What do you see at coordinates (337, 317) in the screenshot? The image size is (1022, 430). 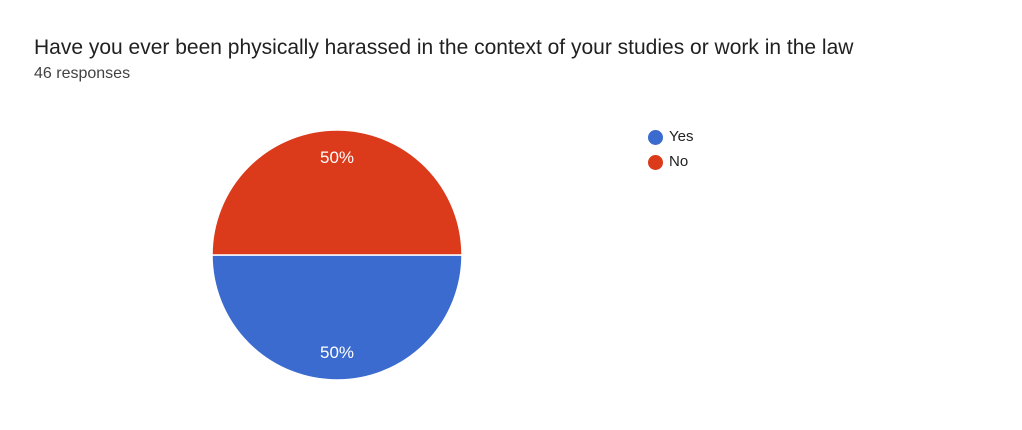 I see `pie-slice-yes` at bounding box center [337, 317].